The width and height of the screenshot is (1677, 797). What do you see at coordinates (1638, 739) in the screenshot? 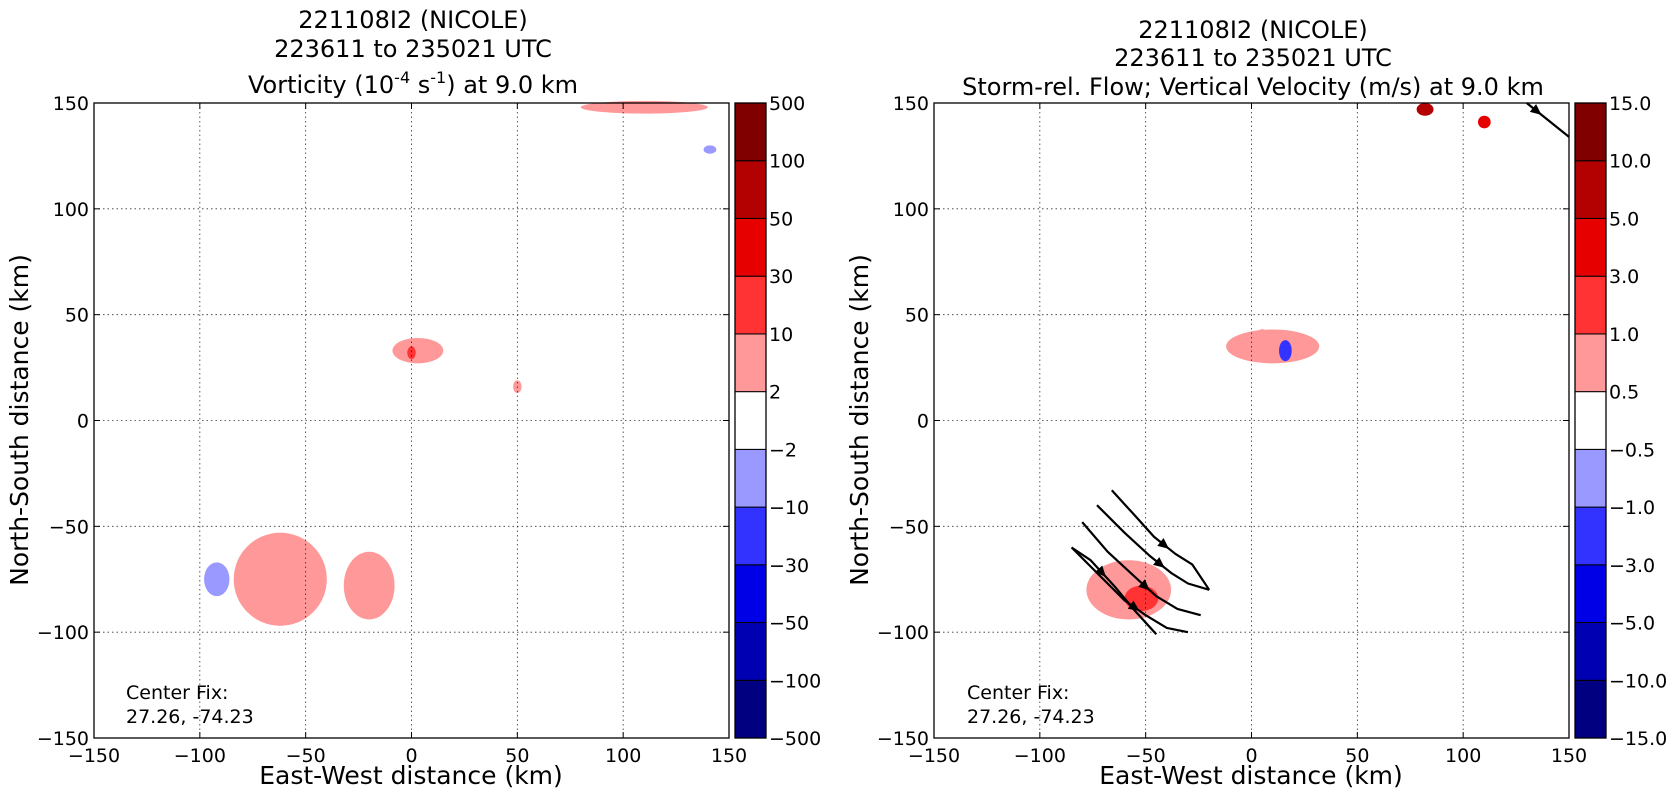
I see `colorbar-tick-label: −15.0` at bounding box center [1638, 739].